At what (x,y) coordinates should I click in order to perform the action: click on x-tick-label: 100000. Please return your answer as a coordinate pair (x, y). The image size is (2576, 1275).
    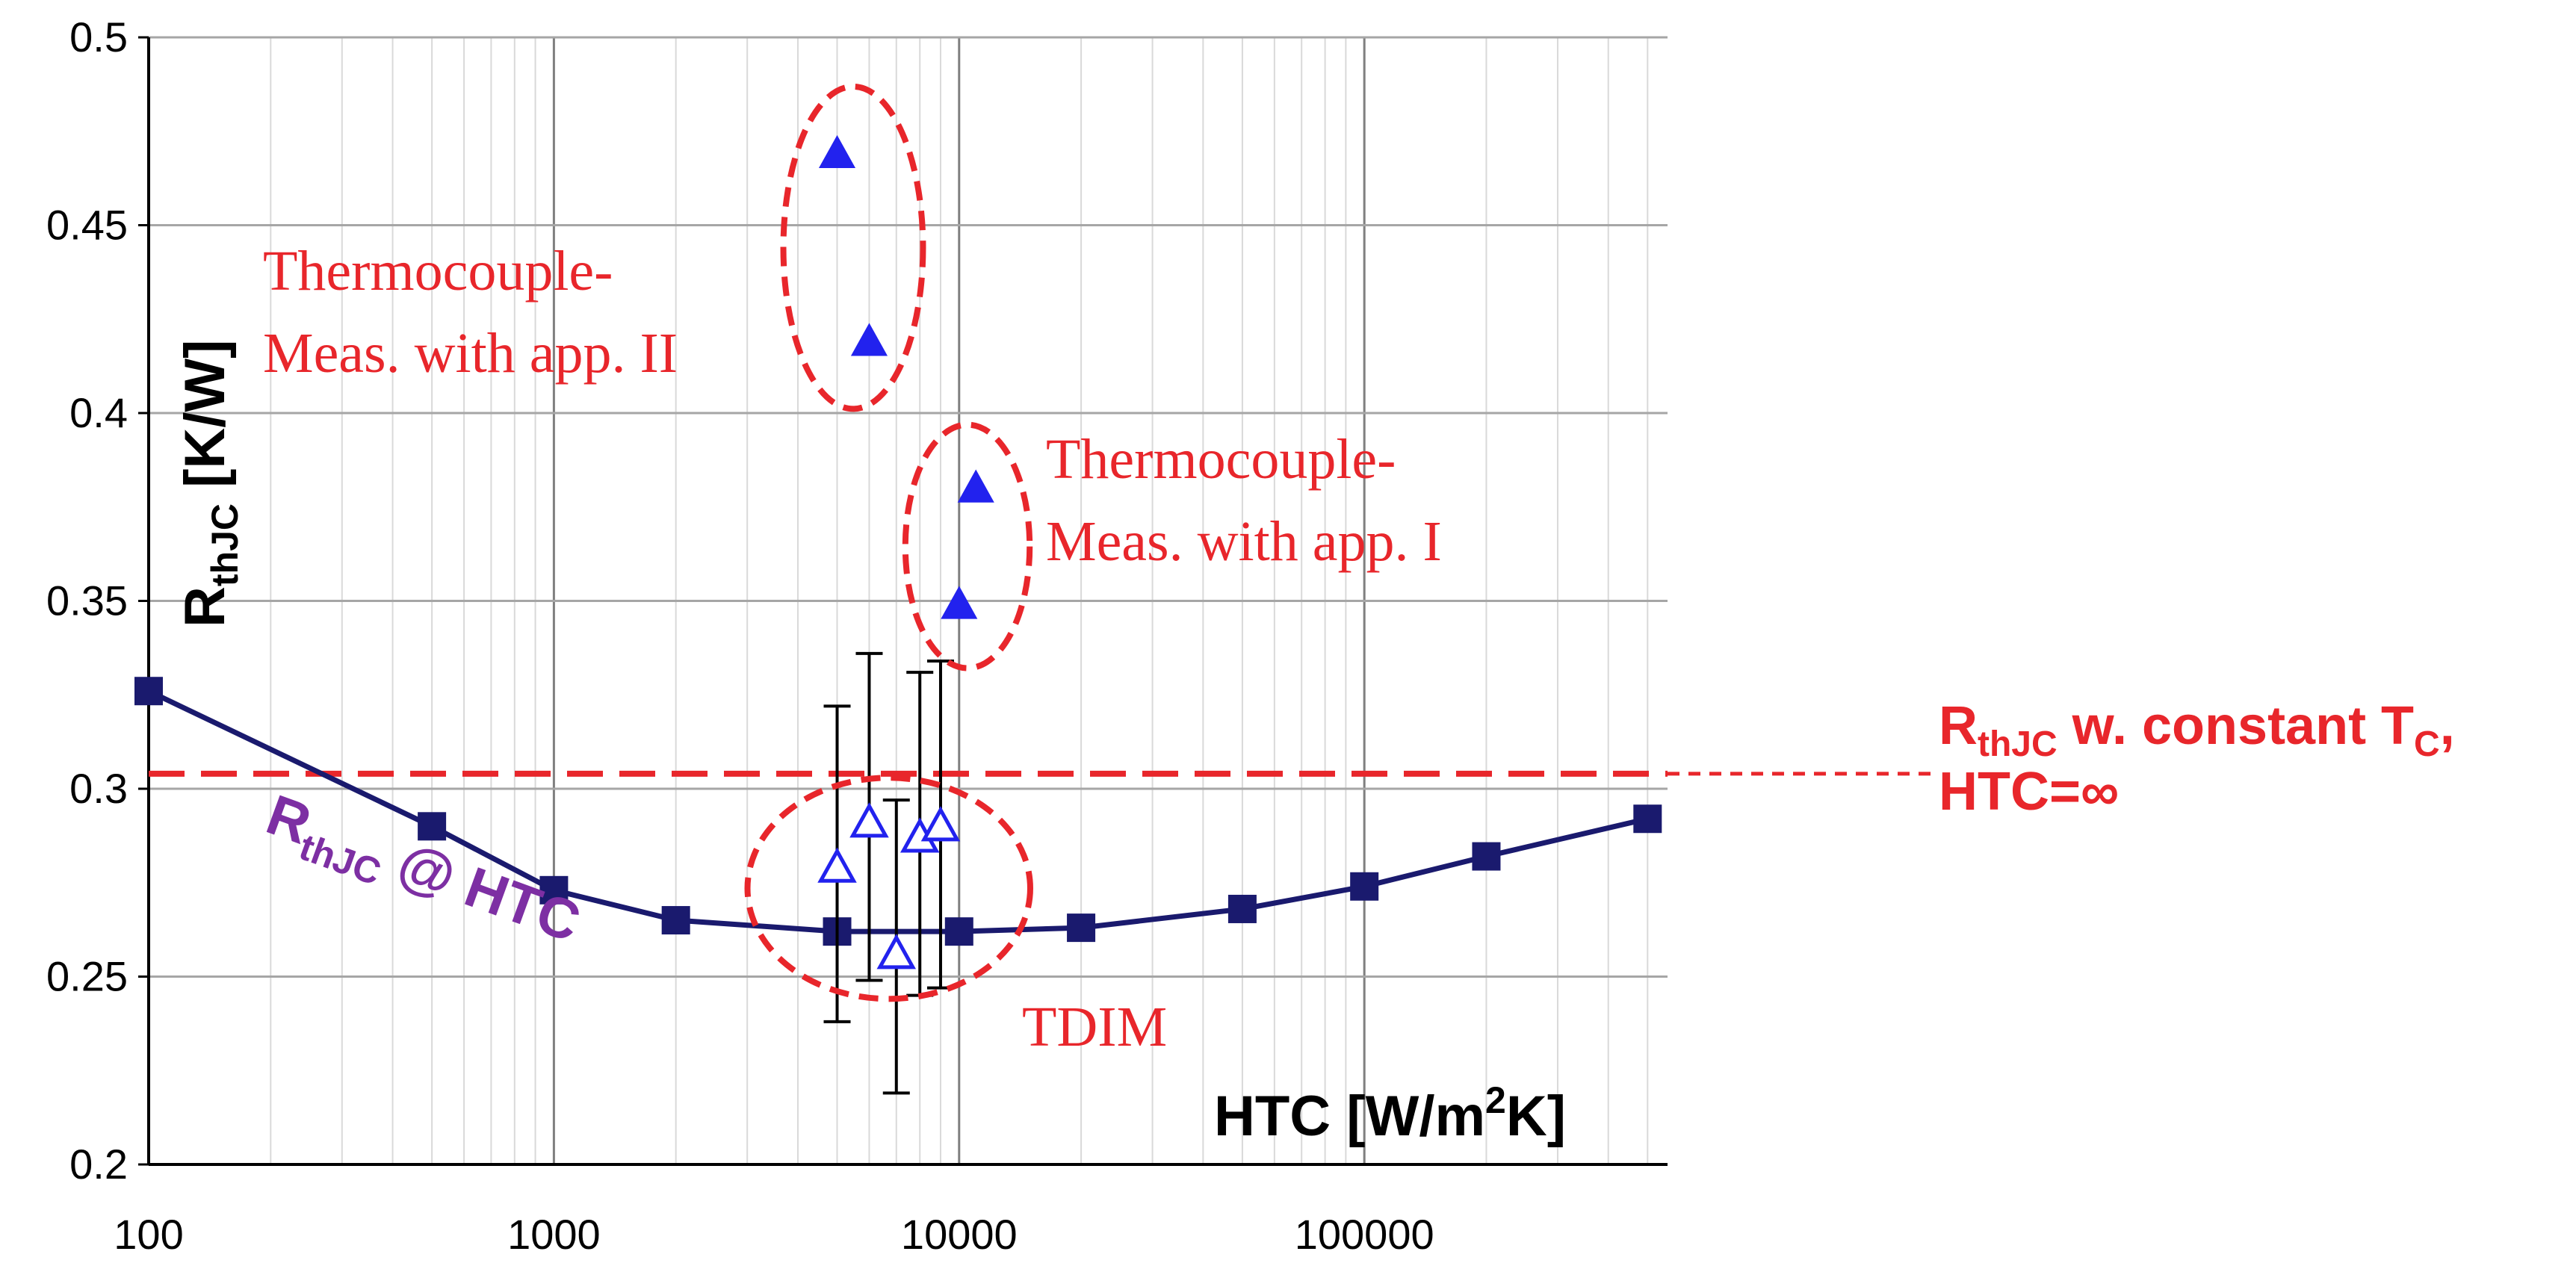
    Looking at the image, I should click on (1364, 1234).